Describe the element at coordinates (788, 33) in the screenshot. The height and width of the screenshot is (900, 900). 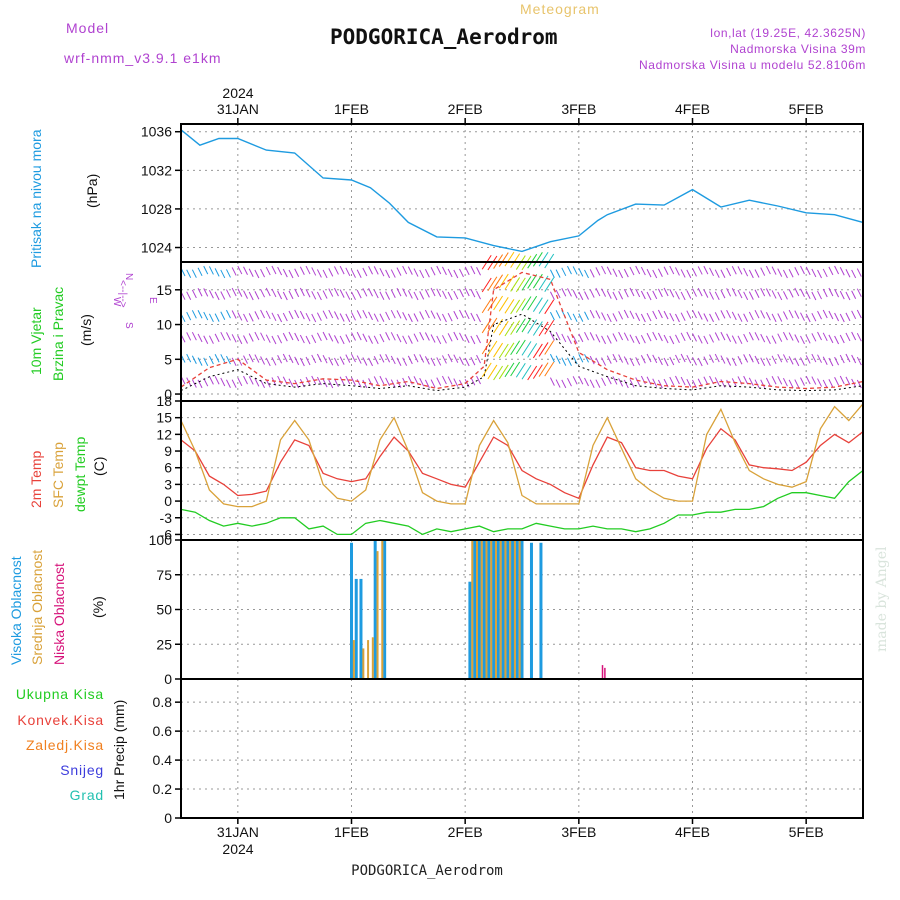
I see `lonlat-text: lon,lat (19.25E, 42.3625N)` at that location.